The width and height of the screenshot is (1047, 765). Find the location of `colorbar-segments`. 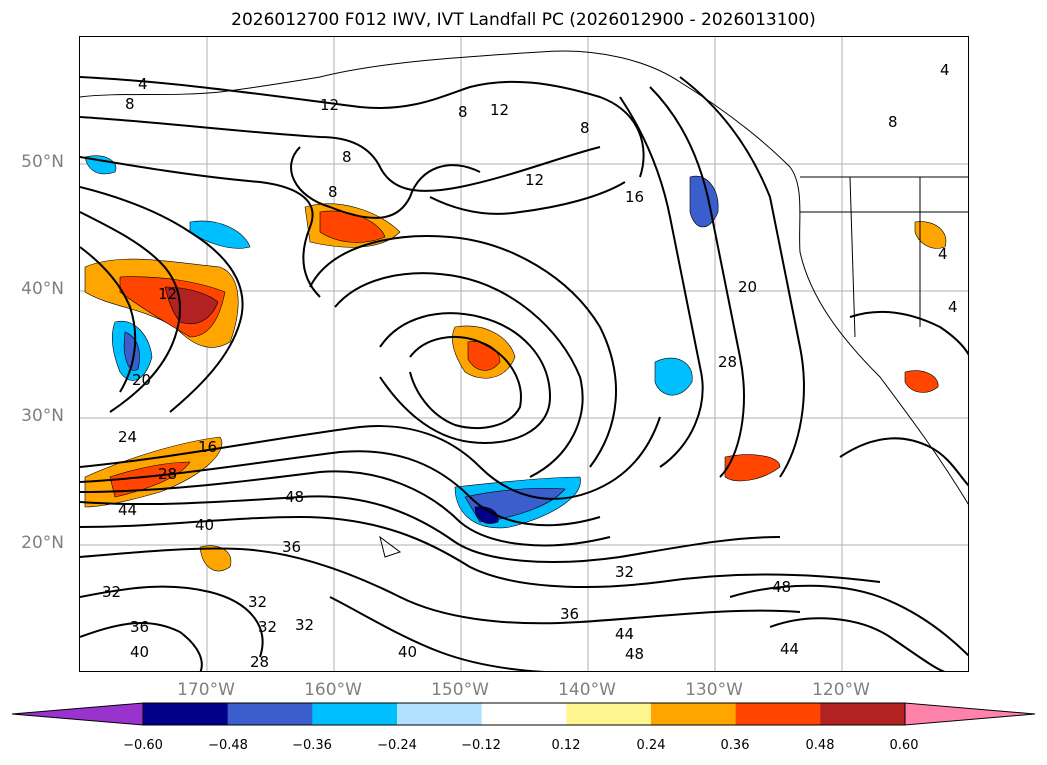

colorbar-segments is located at coordinates (523, 714).